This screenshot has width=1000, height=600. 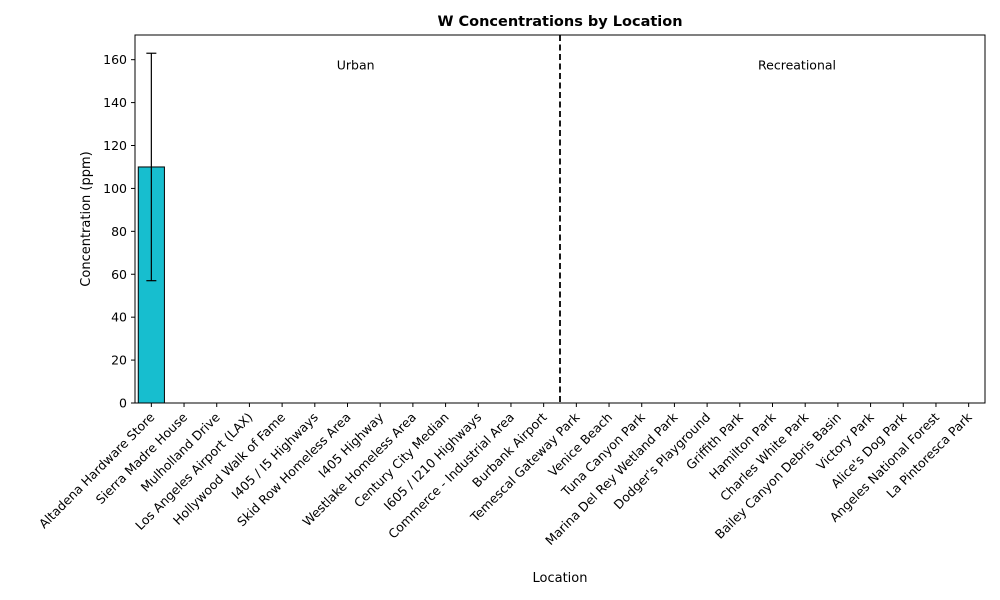 I want to click on y-tick-label: 160, so click(x=115, y=59).